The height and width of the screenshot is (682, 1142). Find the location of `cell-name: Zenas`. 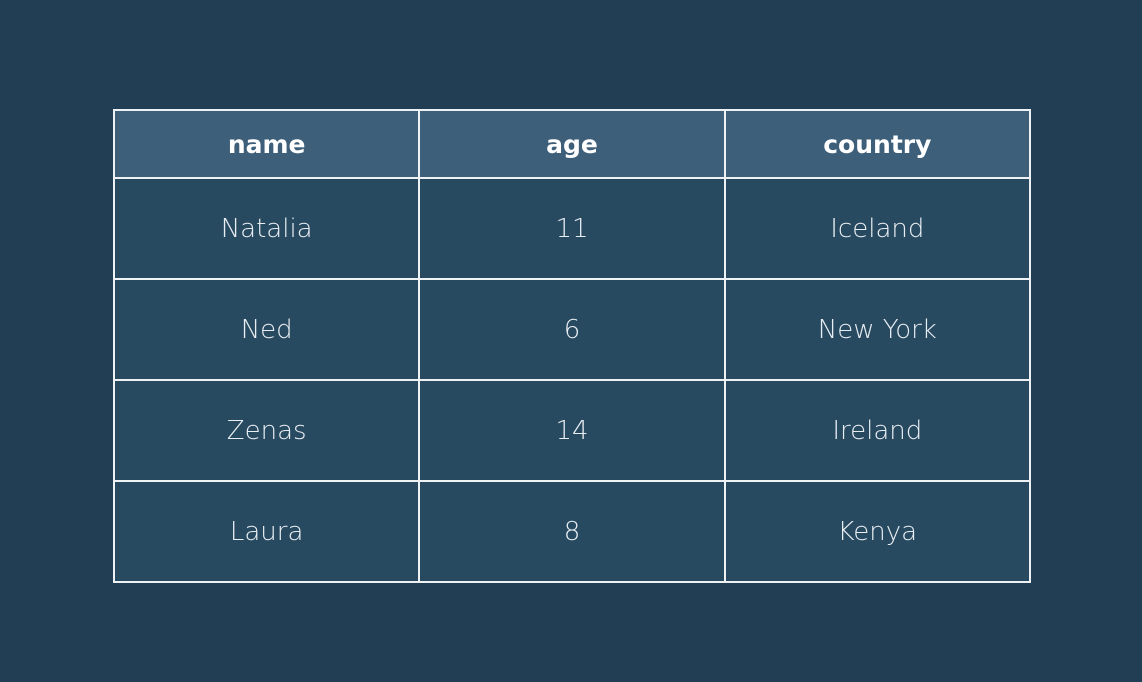

cell-name: Zenas is located at coordinates (266, 430).